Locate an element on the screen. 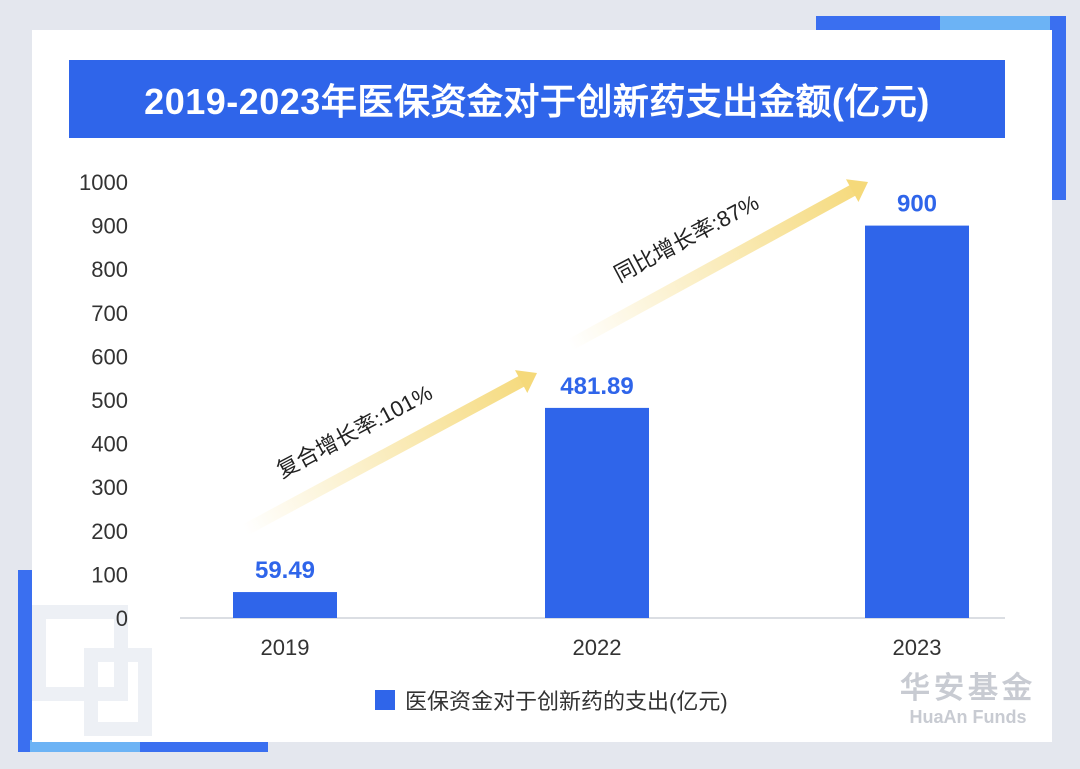  y-tick-label: 800 is located at coordinates (109, 269).